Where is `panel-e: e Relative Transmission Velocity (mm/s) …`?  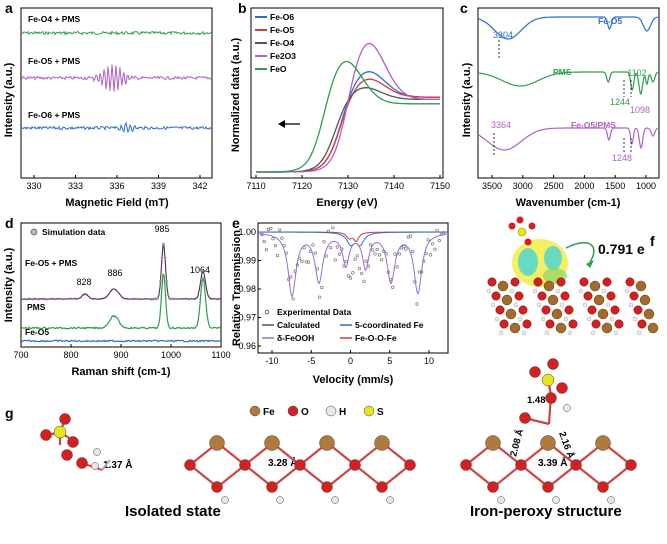 panel-e: e Relative Transmission Velocity (mm/s) … is located at coordinates (340, 300).